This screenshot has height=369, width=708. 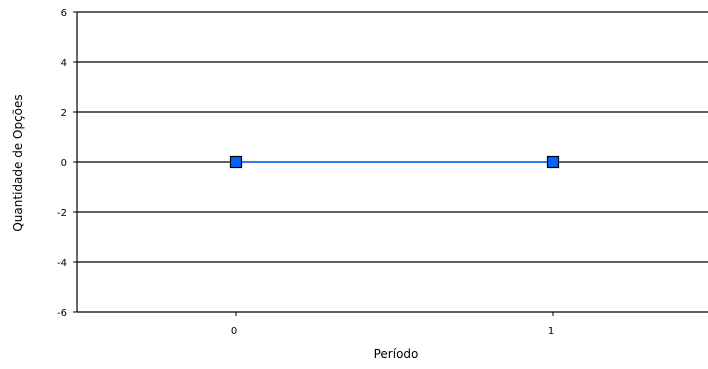 What do you see at coordinates (396, 354) in the screenshot?
I see `x-axis-title: Período` at bounding box center [396, 354].